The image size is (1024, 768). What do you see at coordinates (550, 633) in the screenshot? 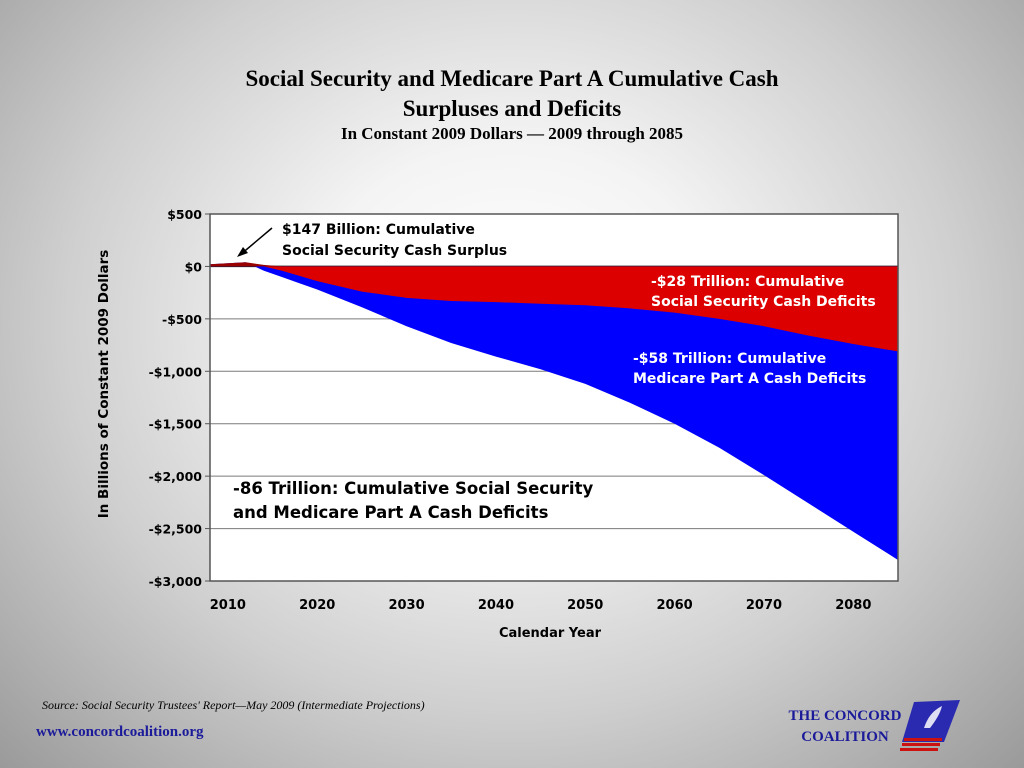
I see `x-axis-label: Calendar Year` at bounding box center [550, 633].